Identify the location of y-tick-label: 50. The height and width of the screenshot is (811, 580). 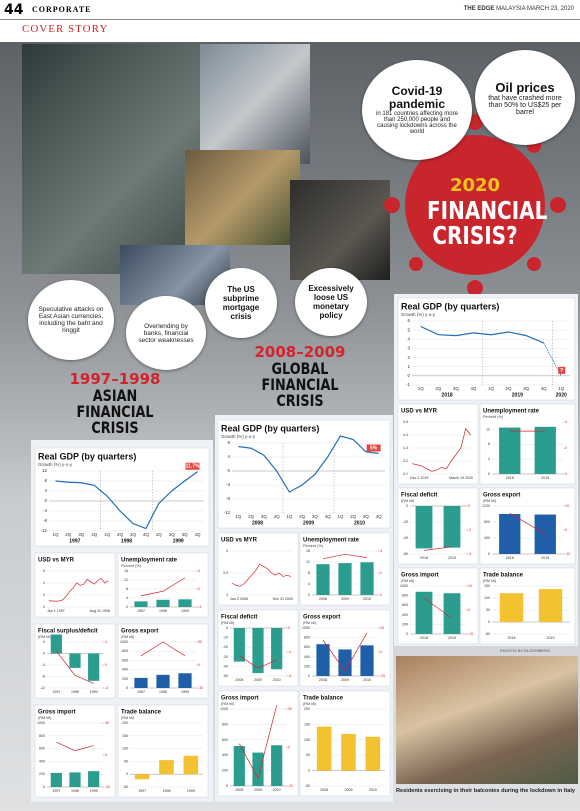
(308, 755).